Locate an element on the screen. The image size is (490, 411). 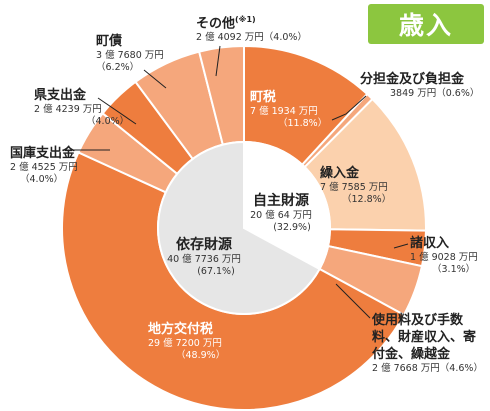
label-shiyoryo: 使用料及び手数料、財産収入、寄付金、繰越金 2 億 7668 万円（4.6%） is located at coordinates (427, 343).